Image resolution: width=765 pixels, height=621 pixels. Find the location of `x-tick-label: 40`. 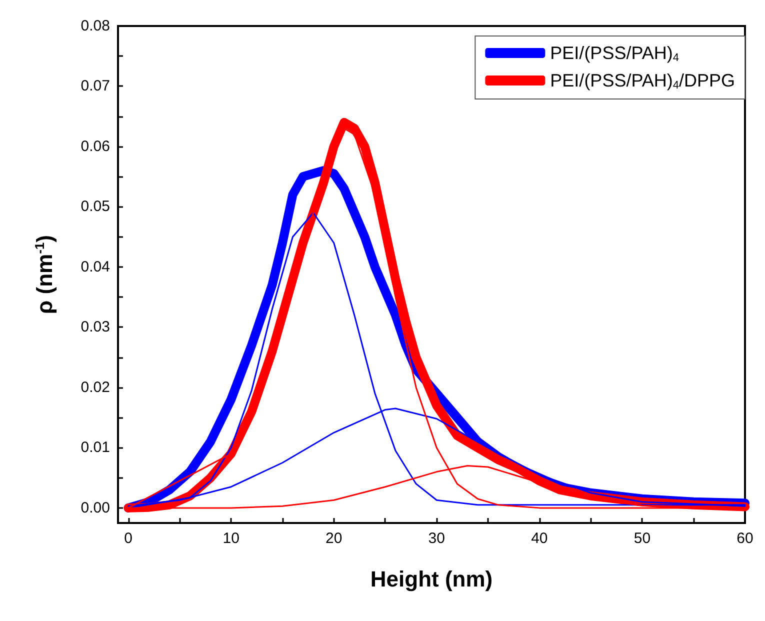

x-tick-label: 40 is located at coordinates (539, 538).